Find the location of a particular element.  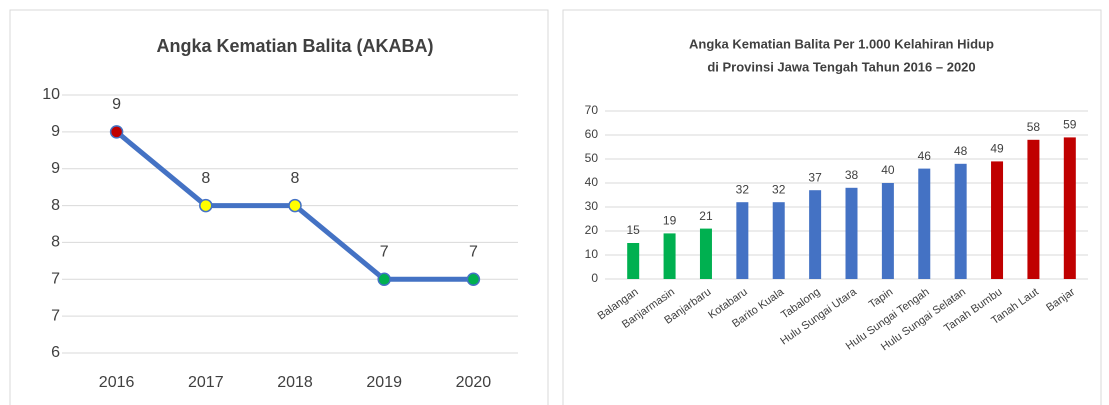

x-tick-label: 2017 is located at coordinates (206, 382).